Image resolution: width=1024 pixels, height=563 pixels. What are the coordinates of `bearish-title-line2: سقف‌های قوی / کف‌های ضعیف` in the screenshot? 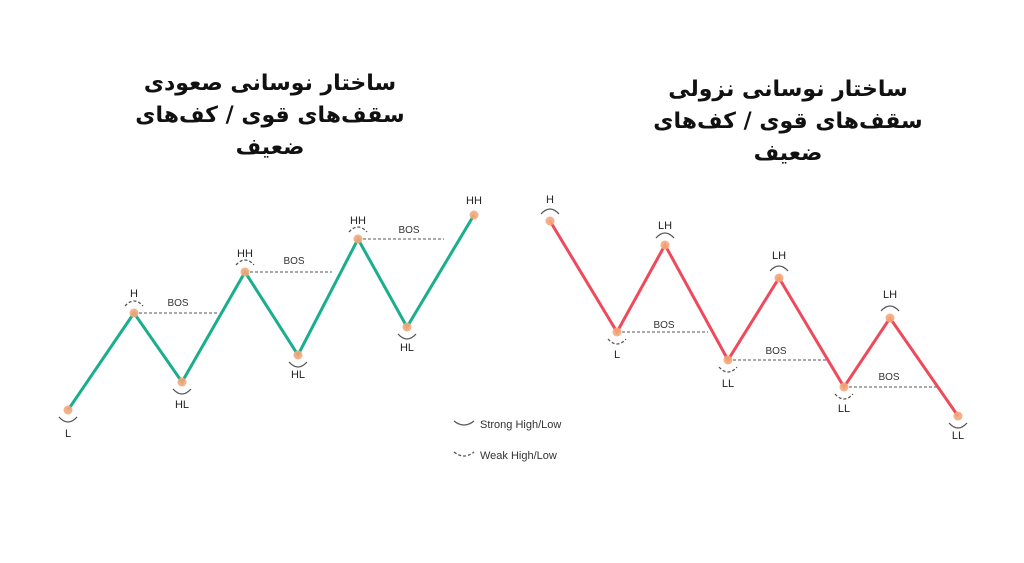 It's located at (788, 137).